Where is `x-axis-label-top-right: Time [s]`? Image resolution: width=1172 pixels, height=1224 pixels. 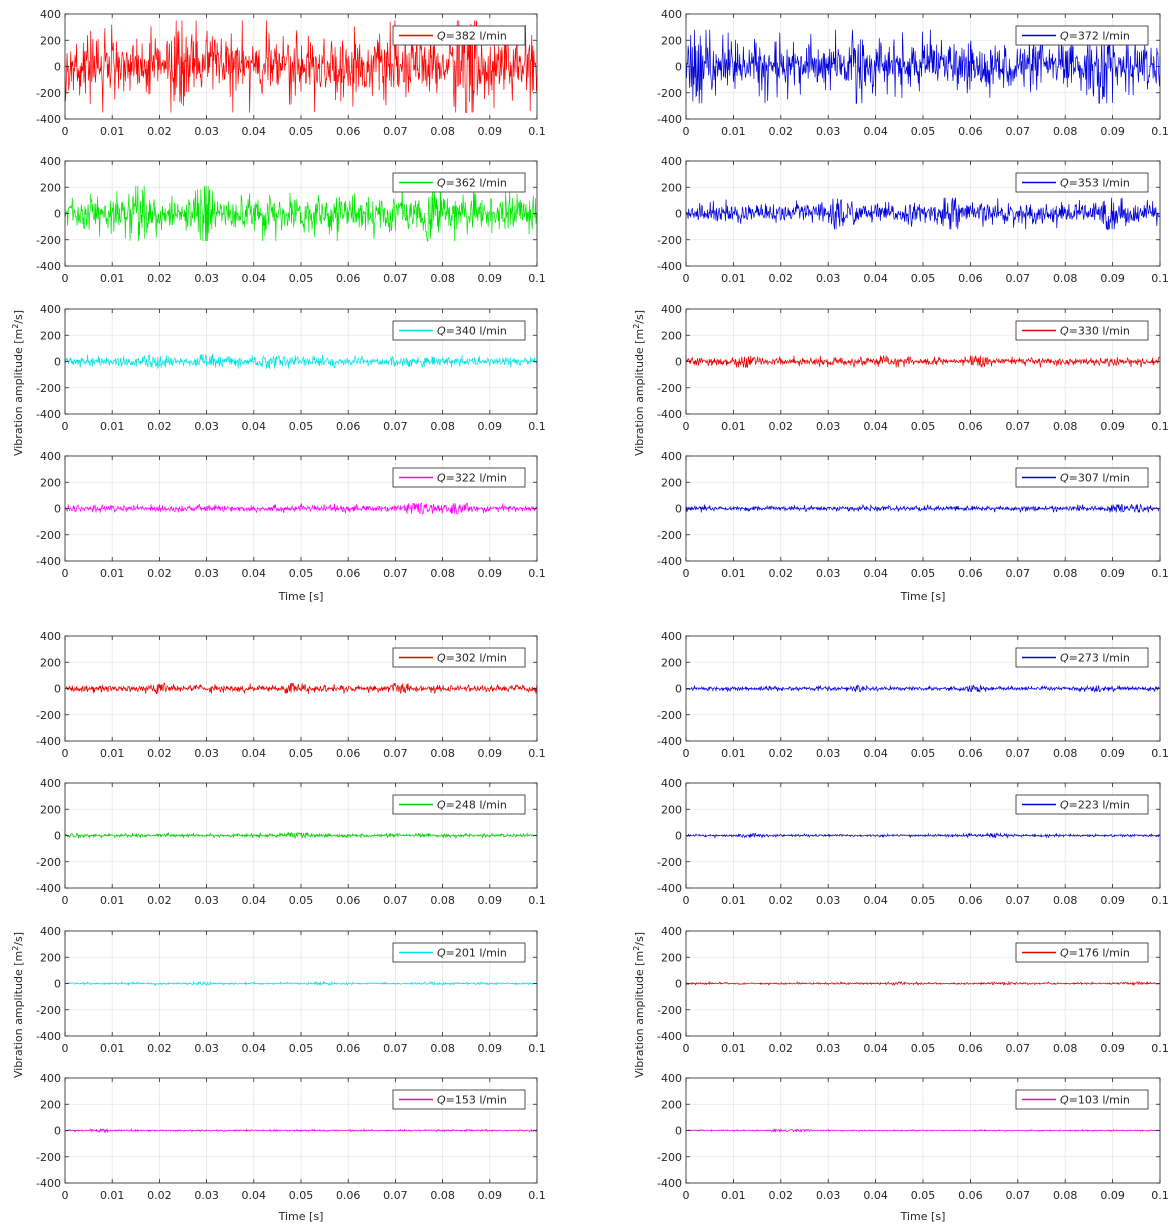 x-axis-label-top-right: Time [s] is located at coordinates (923, 596).